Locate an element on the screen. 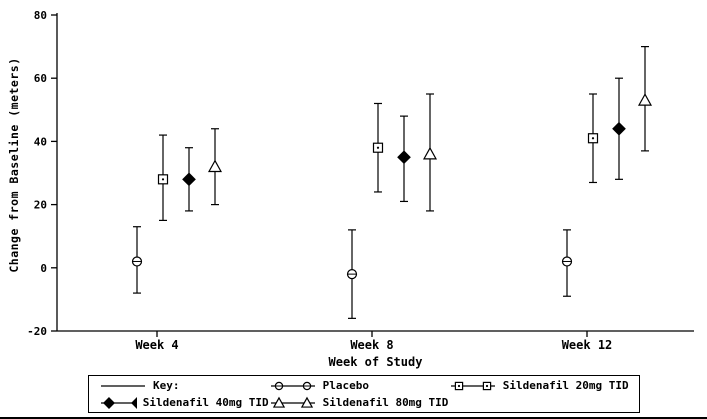 The width and height of the screenshot is (707, 419). y-axis-label: Change from Baseline (meters) is located at coordinates (14, 165).